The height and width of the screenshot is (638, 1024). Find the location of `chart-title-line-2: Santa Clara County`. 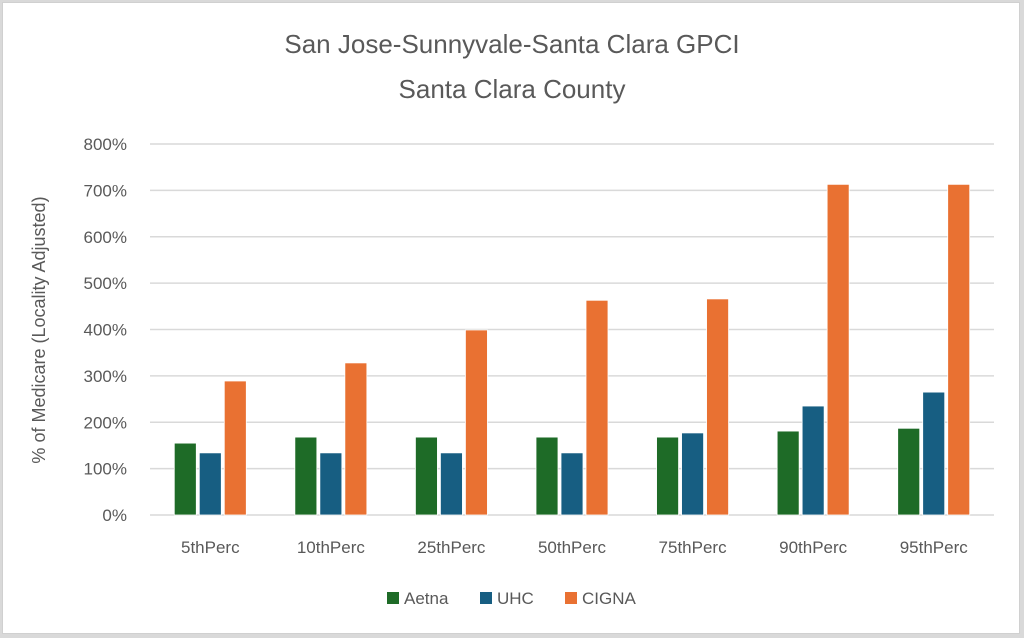

chart-title-line-2: Santa Clara County is located at coordinates (512, 89).